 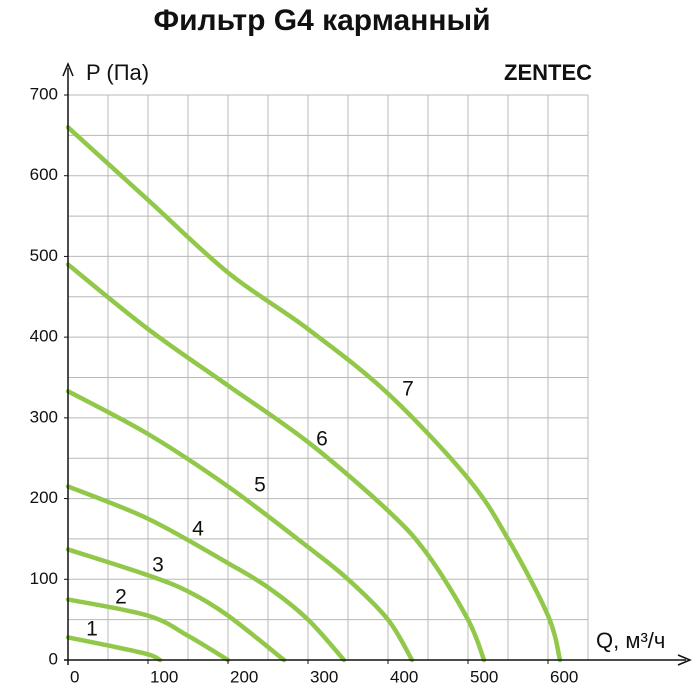 I want to click on curve-label: 3, so click(x=158, y=565).